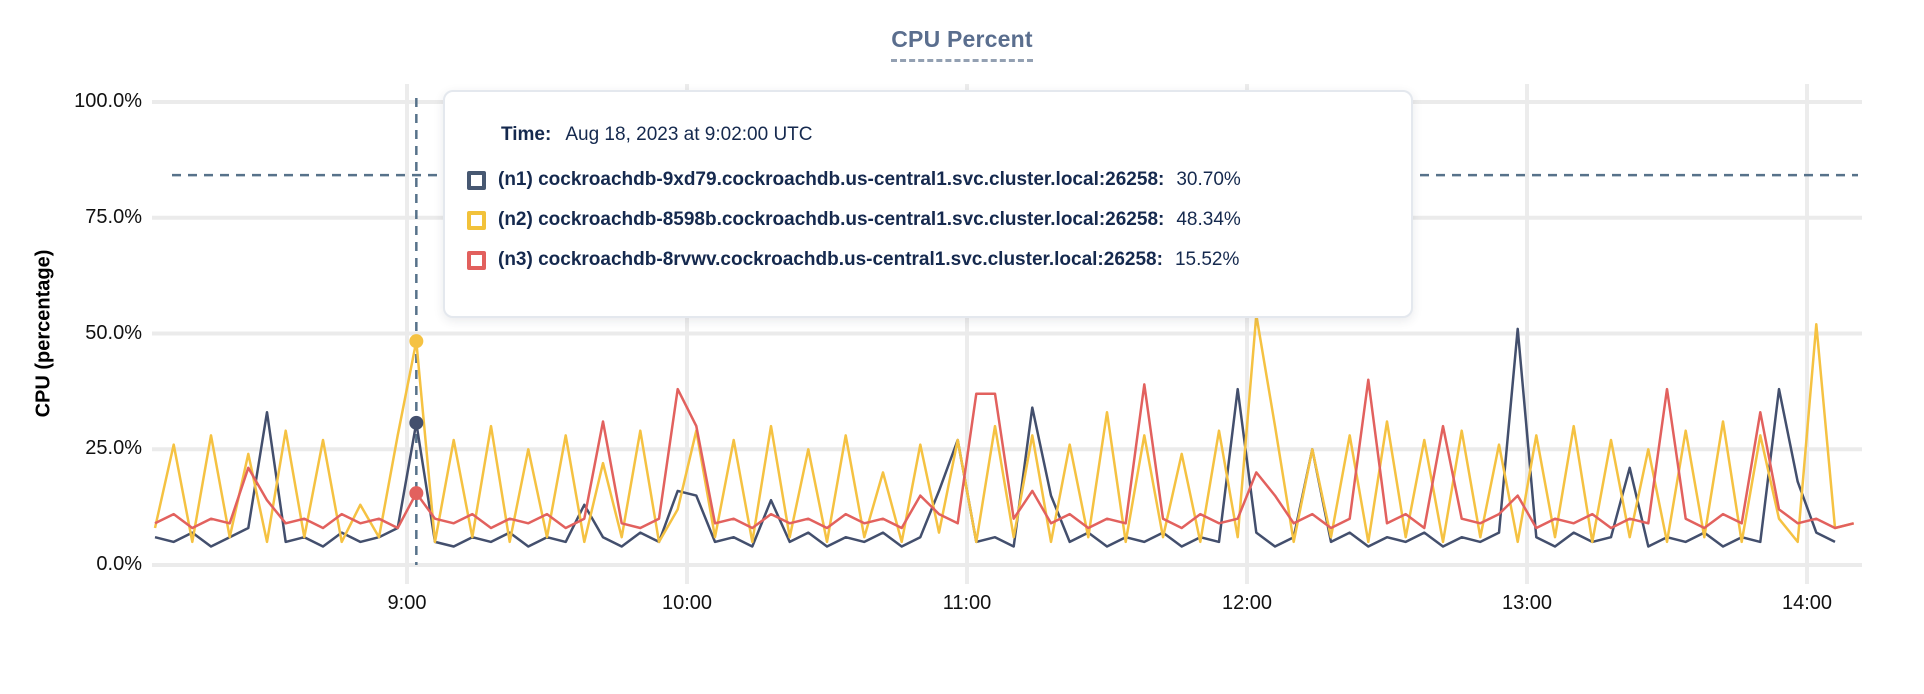 Image resolution: width=1924 pixels, height=694 pixels. I want to click on tooltip-time-value: Aug 18, 2023 at 9:02:00 UTC, so click(689, 134).